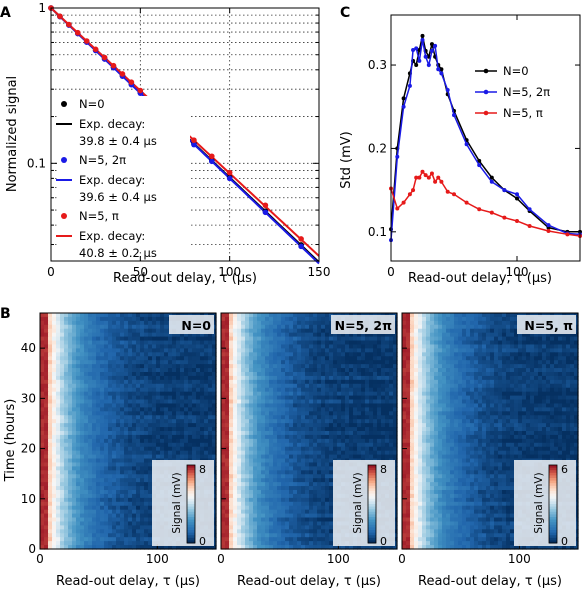 The width and height of the screenshot is (582, 592). I want to click on x-tick-label: 50, so click(140, 272).